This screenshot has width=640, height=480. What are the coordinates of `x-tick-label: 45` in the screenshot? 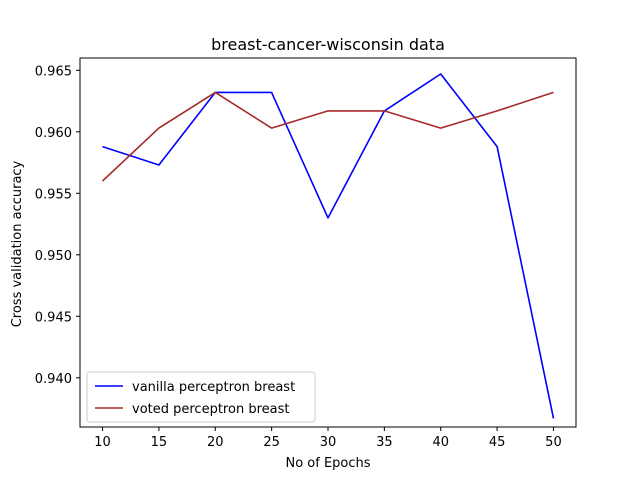 It's located at (497, 442).